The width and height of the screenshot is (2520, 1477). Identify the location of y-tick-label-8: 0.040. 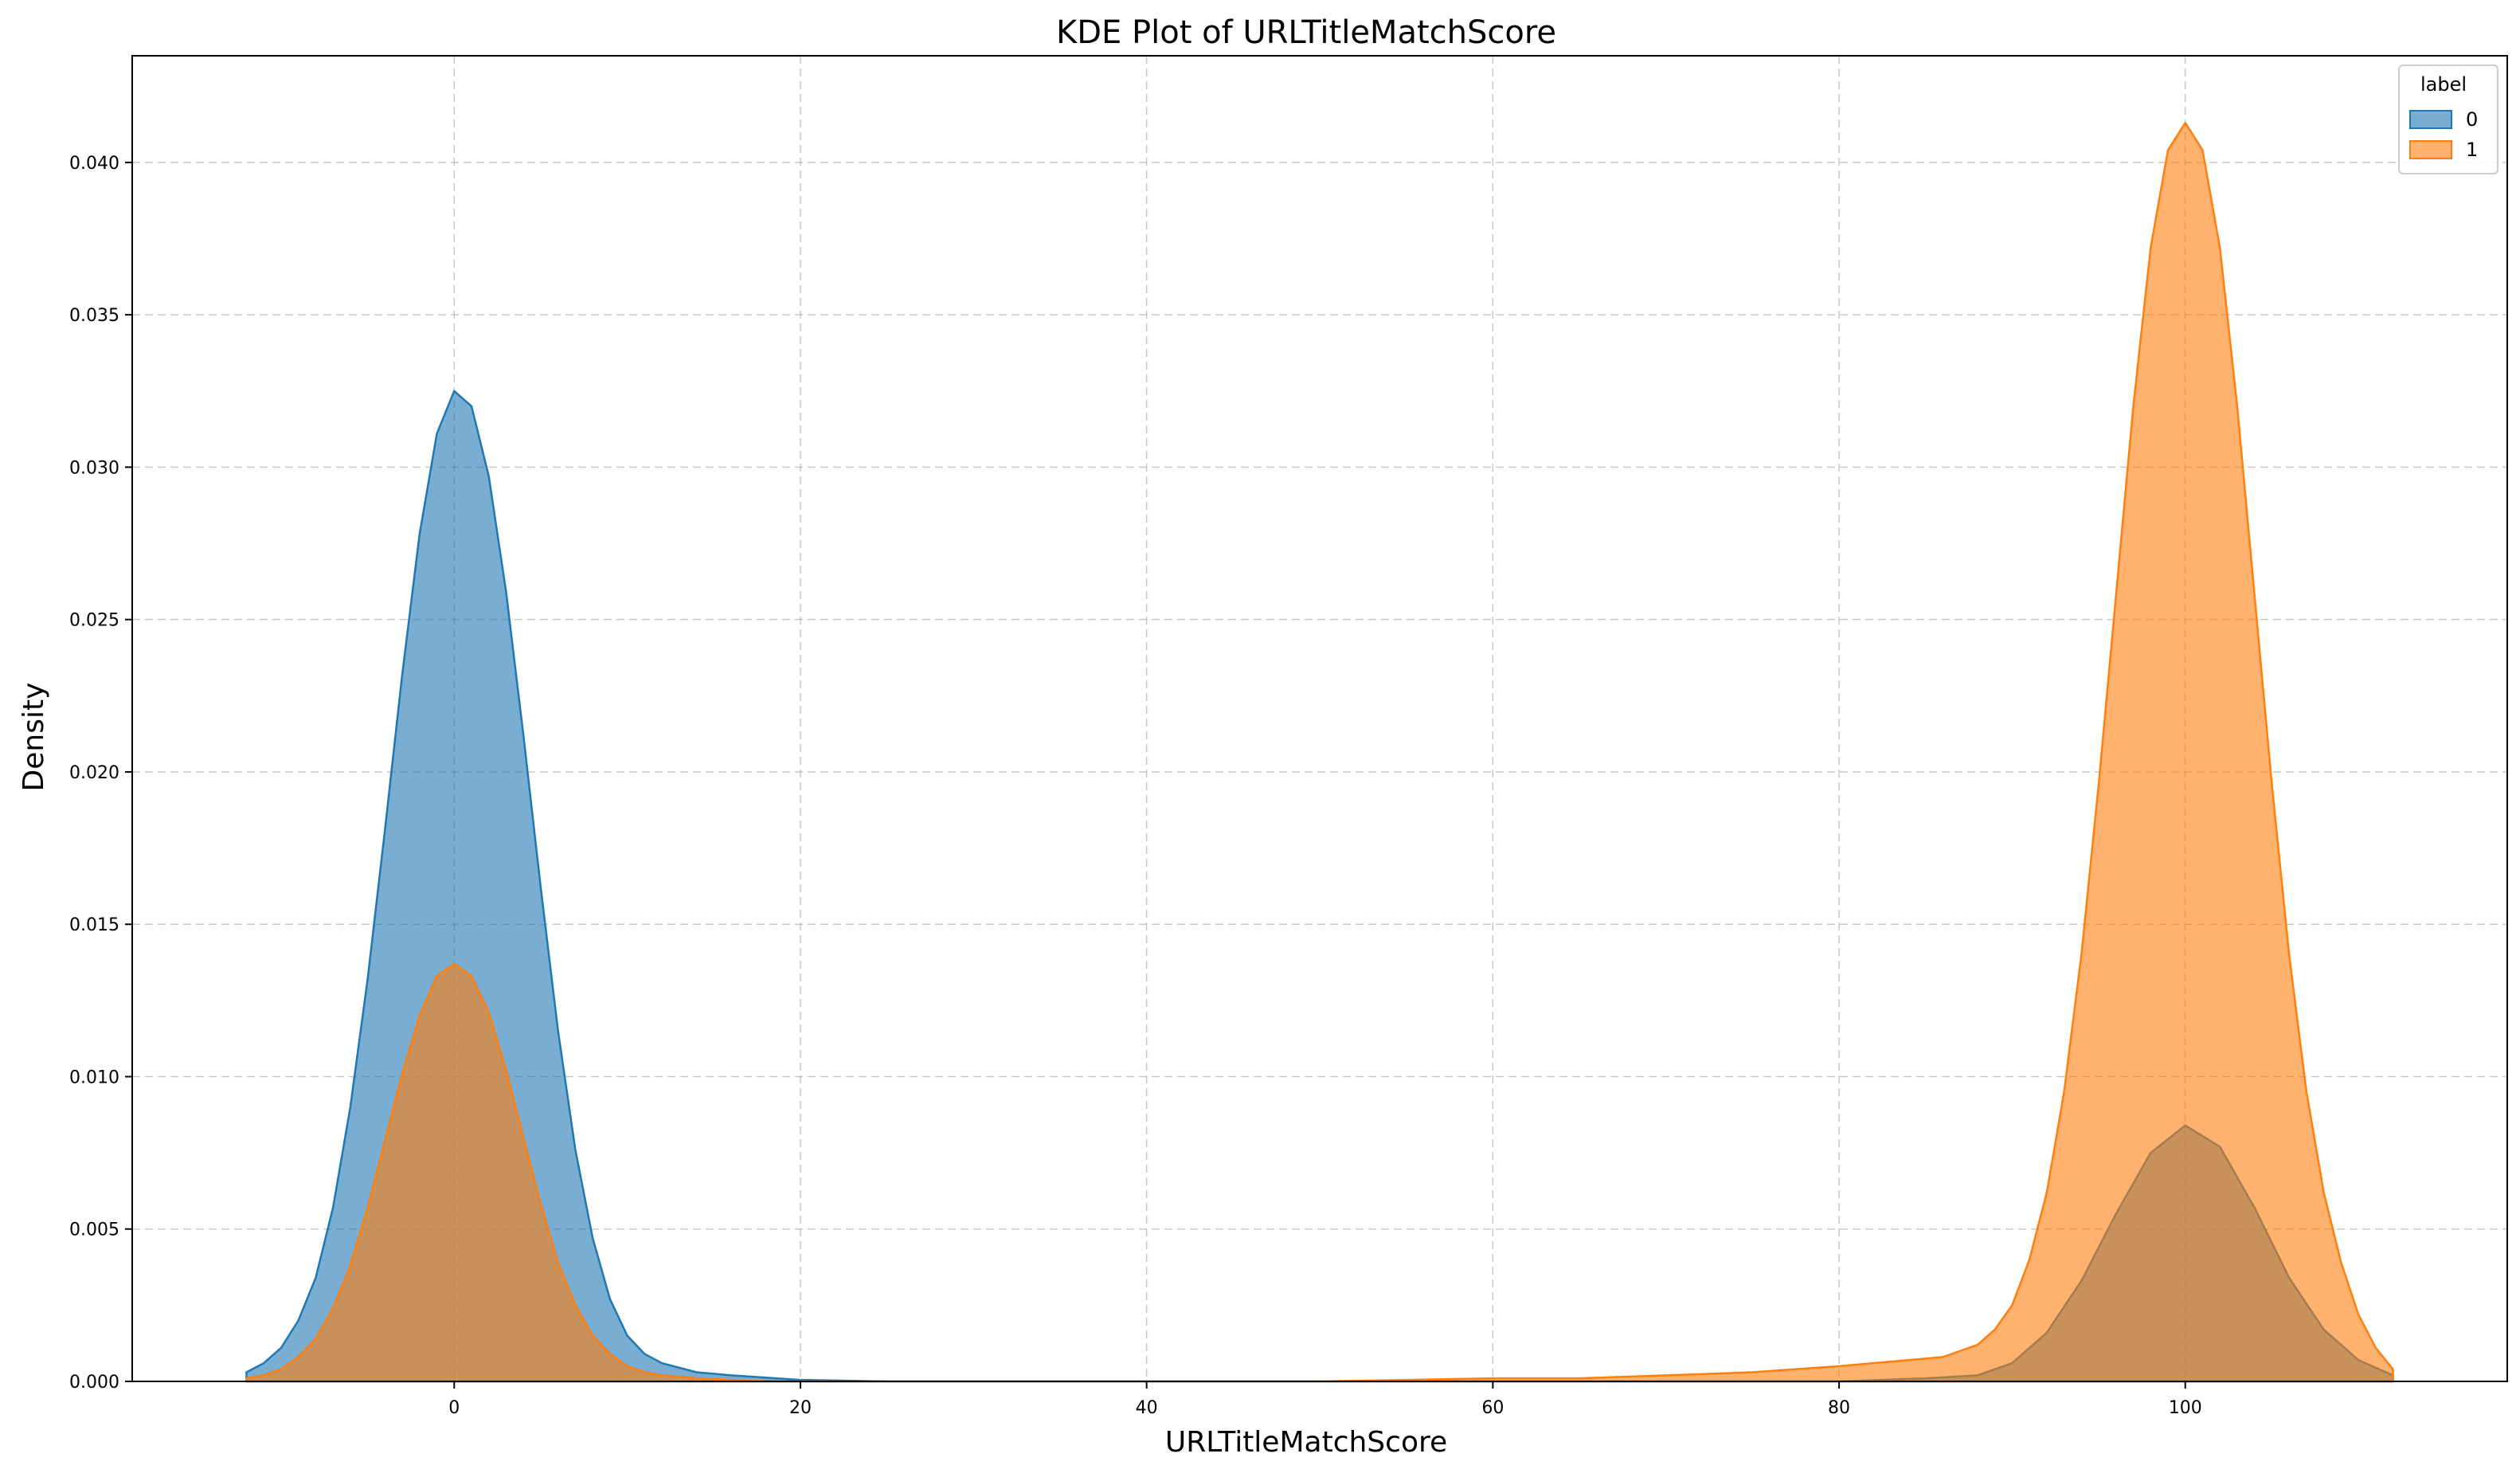
(94, 164).